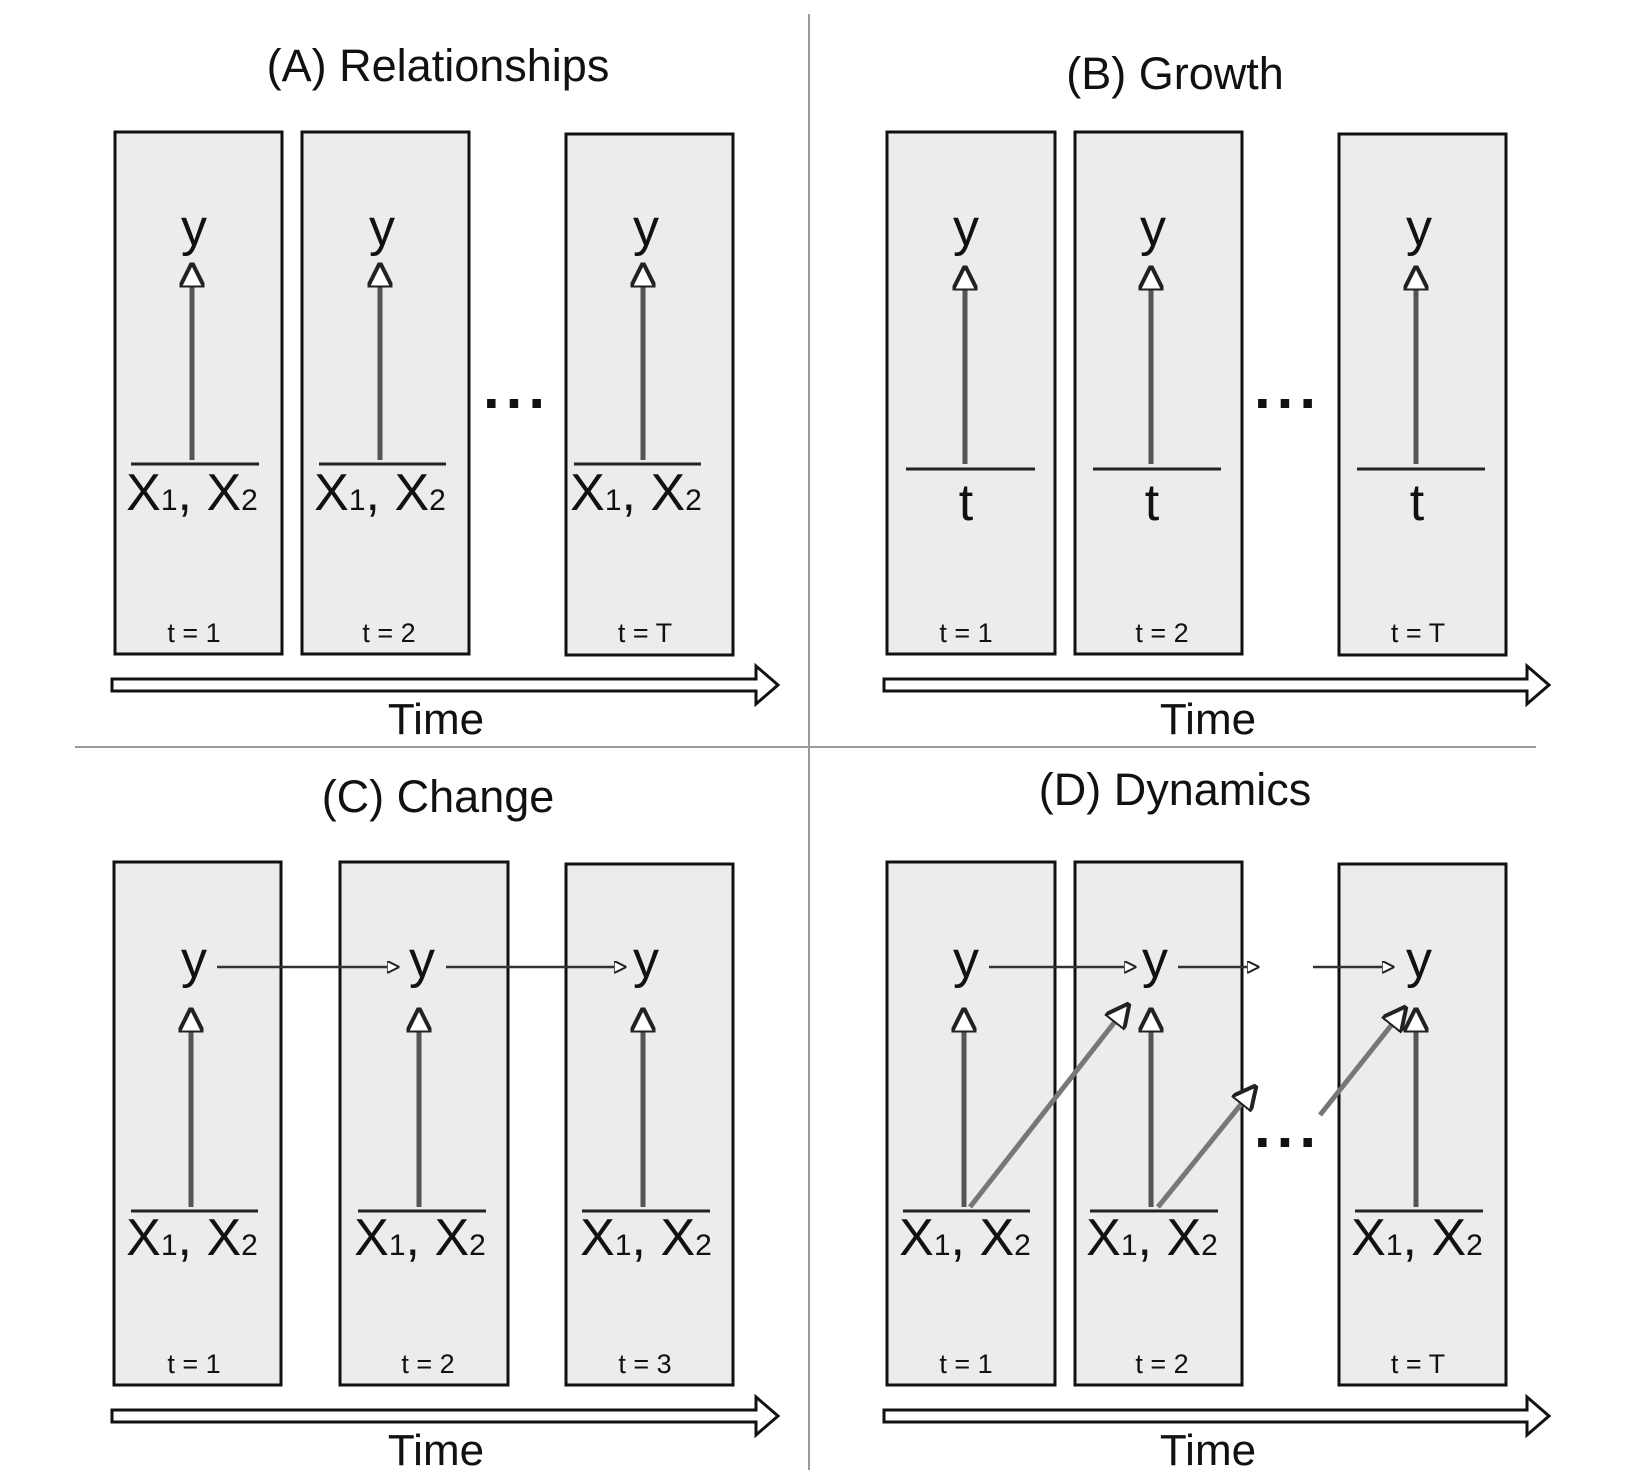 This screenshot has height=1478, width=1644. I want to click on panel-title: (C) Change, so click(438, 796).